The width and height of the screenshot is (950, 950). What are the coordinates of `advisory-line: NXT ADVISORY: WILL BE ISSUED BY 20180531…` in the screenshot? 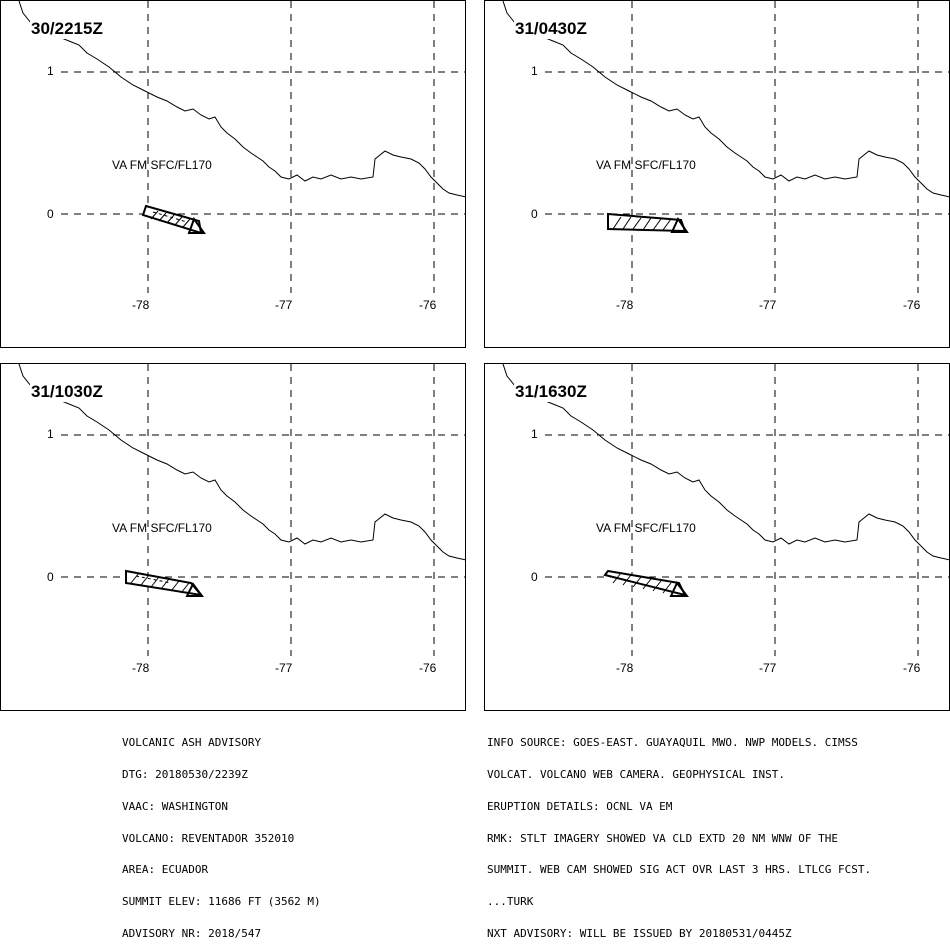 It's located at (639, 933).